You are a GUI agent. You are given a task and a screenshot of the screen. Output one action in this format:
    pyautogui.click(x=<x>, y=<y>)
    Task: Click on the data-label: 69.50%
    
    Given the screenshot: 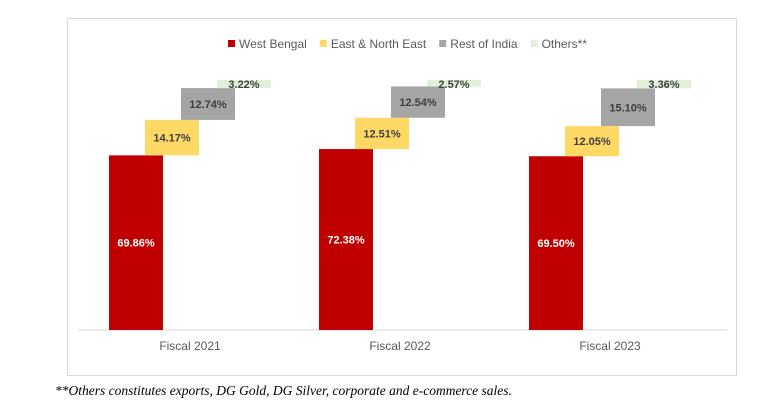 What is the action you would take?
    pyautogui.click(x=556, y=244)
    